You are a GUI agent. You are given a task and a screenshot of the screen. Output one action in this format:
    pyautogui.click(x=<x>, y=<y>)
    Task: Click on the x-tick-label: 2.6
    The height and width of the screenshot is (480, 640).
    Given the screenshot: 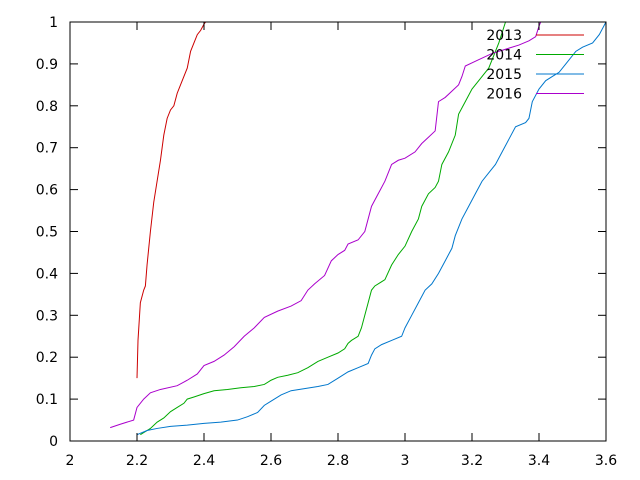 What is the action you would take?
    pyautogui.click(x=271, y=461)
    